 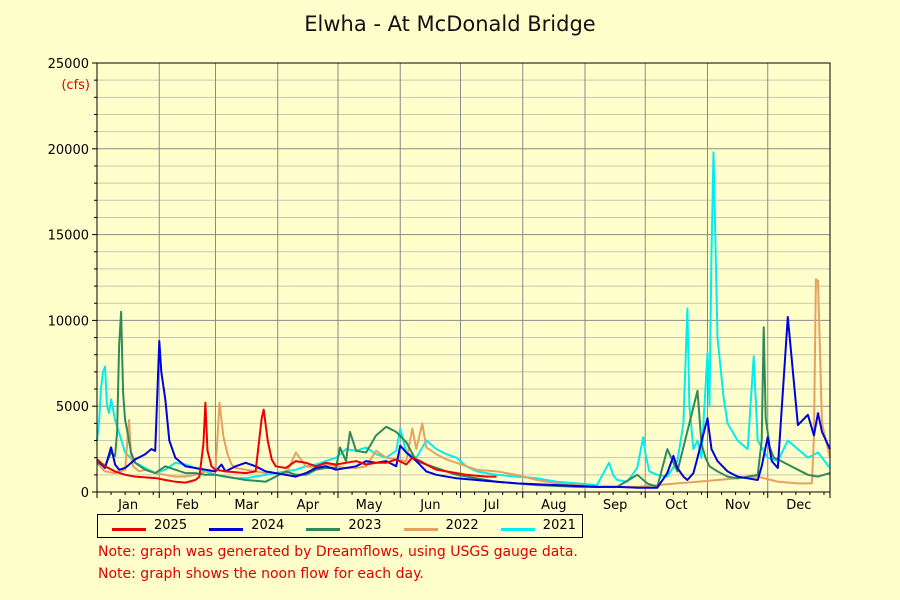 What do you see at coordinates (68, 236) in the screenshot?
I see `y-tick-label: 15000` at bounding box center [68, 236].